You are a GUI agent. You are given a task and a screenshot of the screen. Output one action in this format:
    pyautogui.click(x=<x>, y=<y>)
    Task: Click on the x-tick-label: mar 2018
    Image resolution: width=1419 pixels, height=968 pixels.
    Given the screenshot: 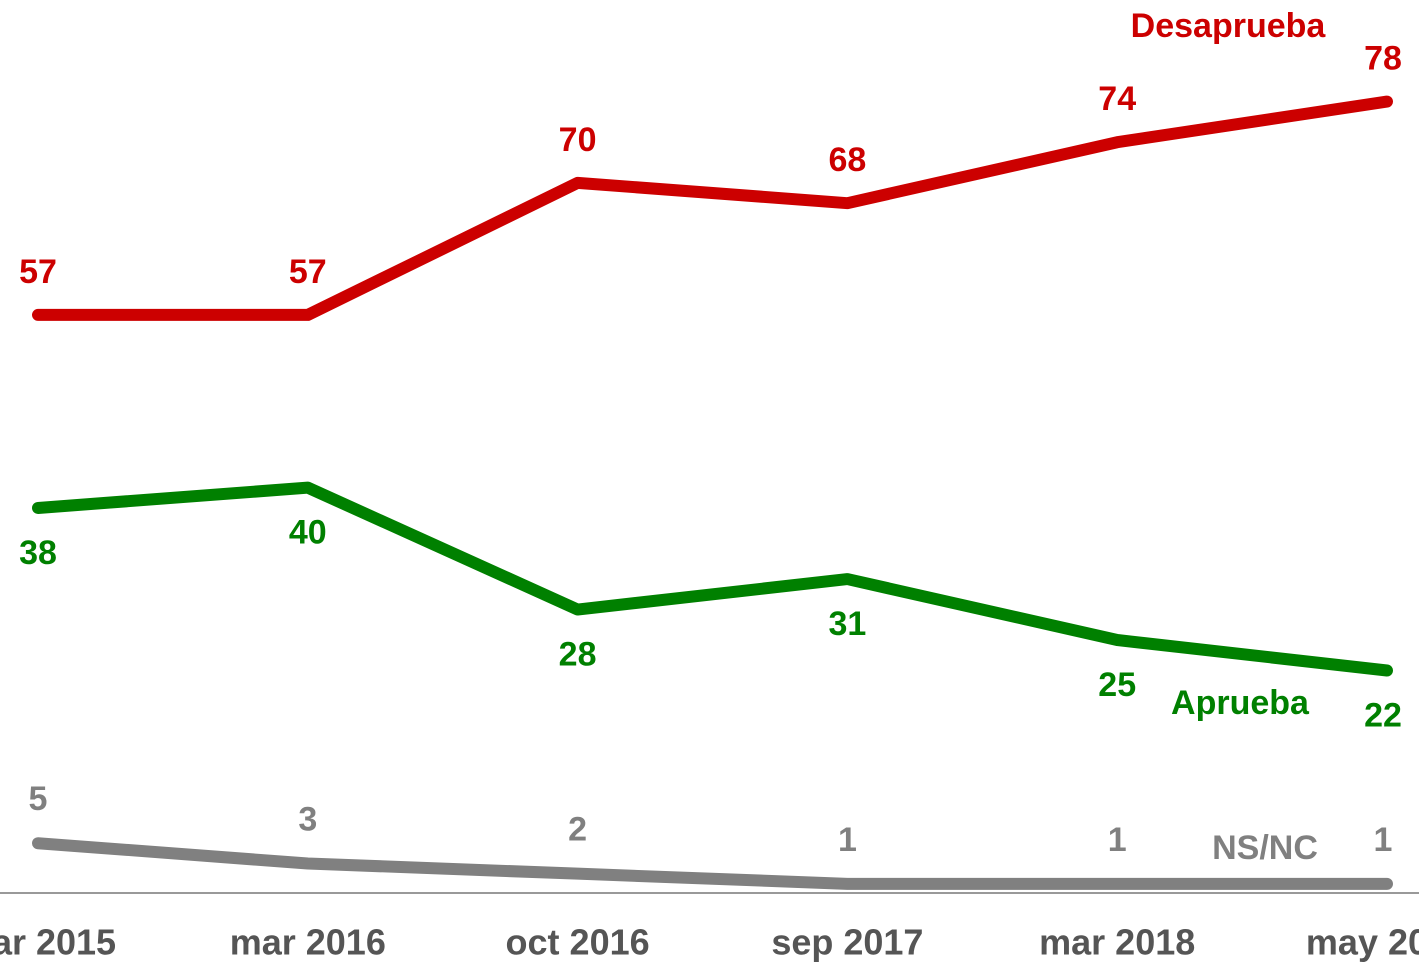 What is the action you would take?
    pyautogui.click(x=1117, y=942)
    